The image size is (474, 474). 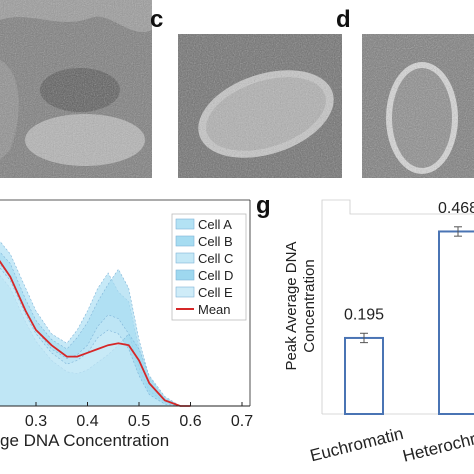 What do you see at coordinates (356, 445) in the screenshot?
I see `category-label: Euchromatin` at bounding box center [356, 445].